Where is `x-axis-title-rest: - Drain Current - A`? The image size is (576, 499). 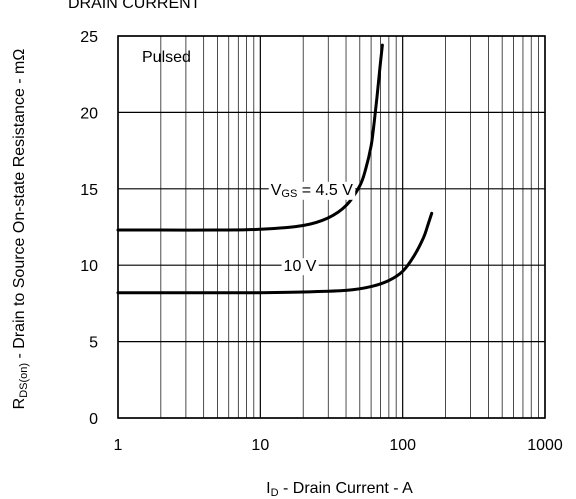
x-axis-title-rest: - Drain Current - A is located at coordinates (346, 488).